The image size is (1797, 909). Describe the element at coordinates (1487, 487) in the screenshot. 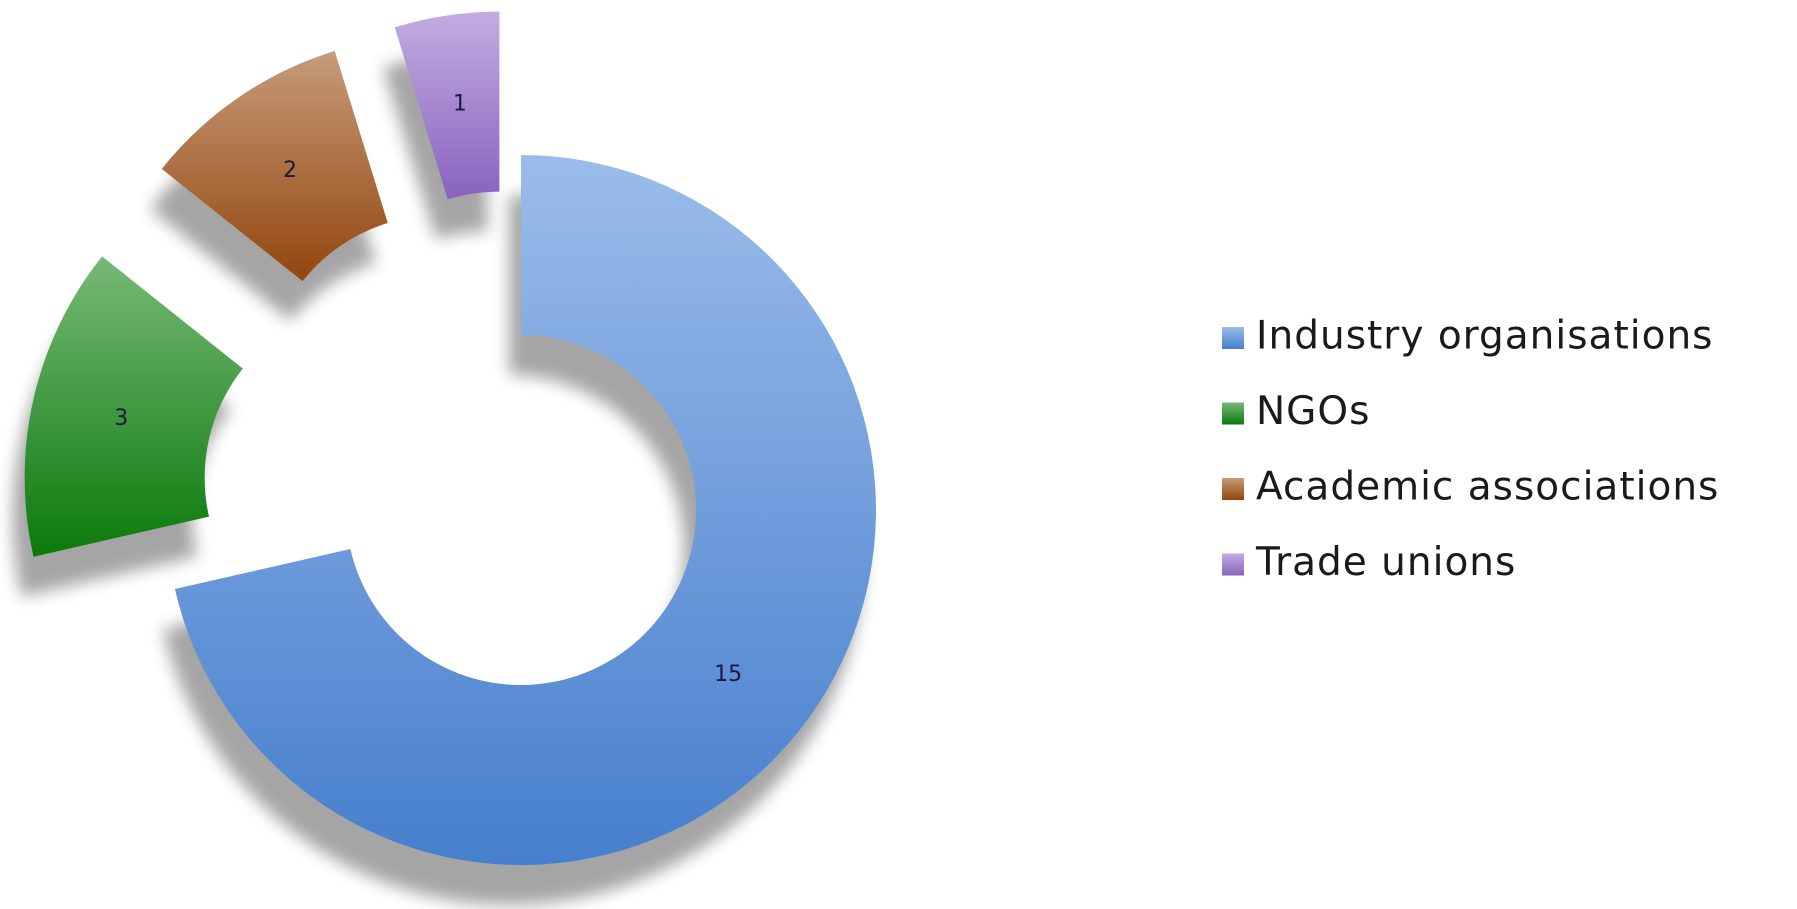

I see `legend-label: Academic associations` at that location.